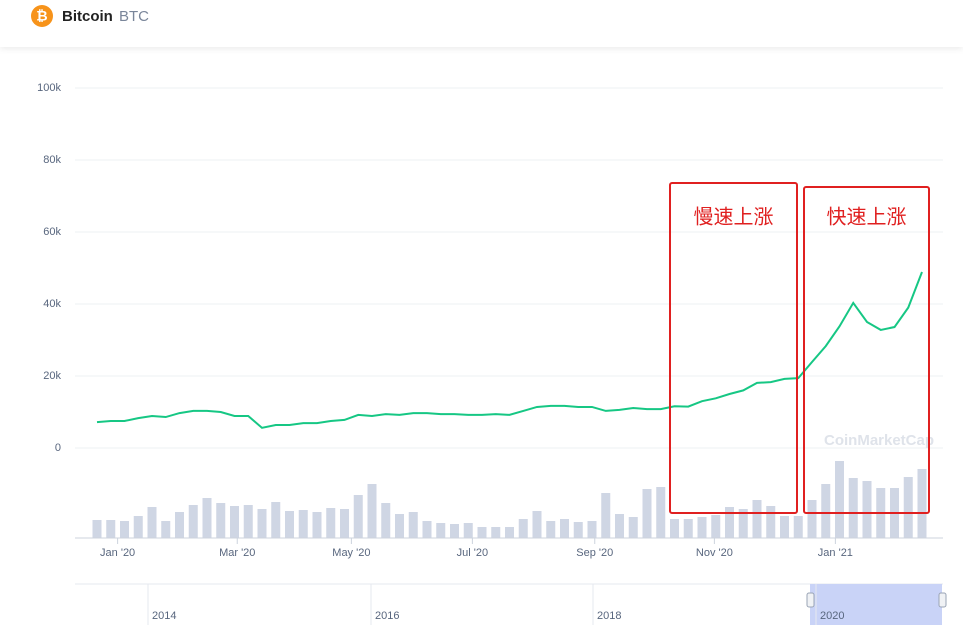 Image resolution: width=963 pixels, height=643 pixels. I want to click on x-tick-label: Sep '20, so click(594, 553).